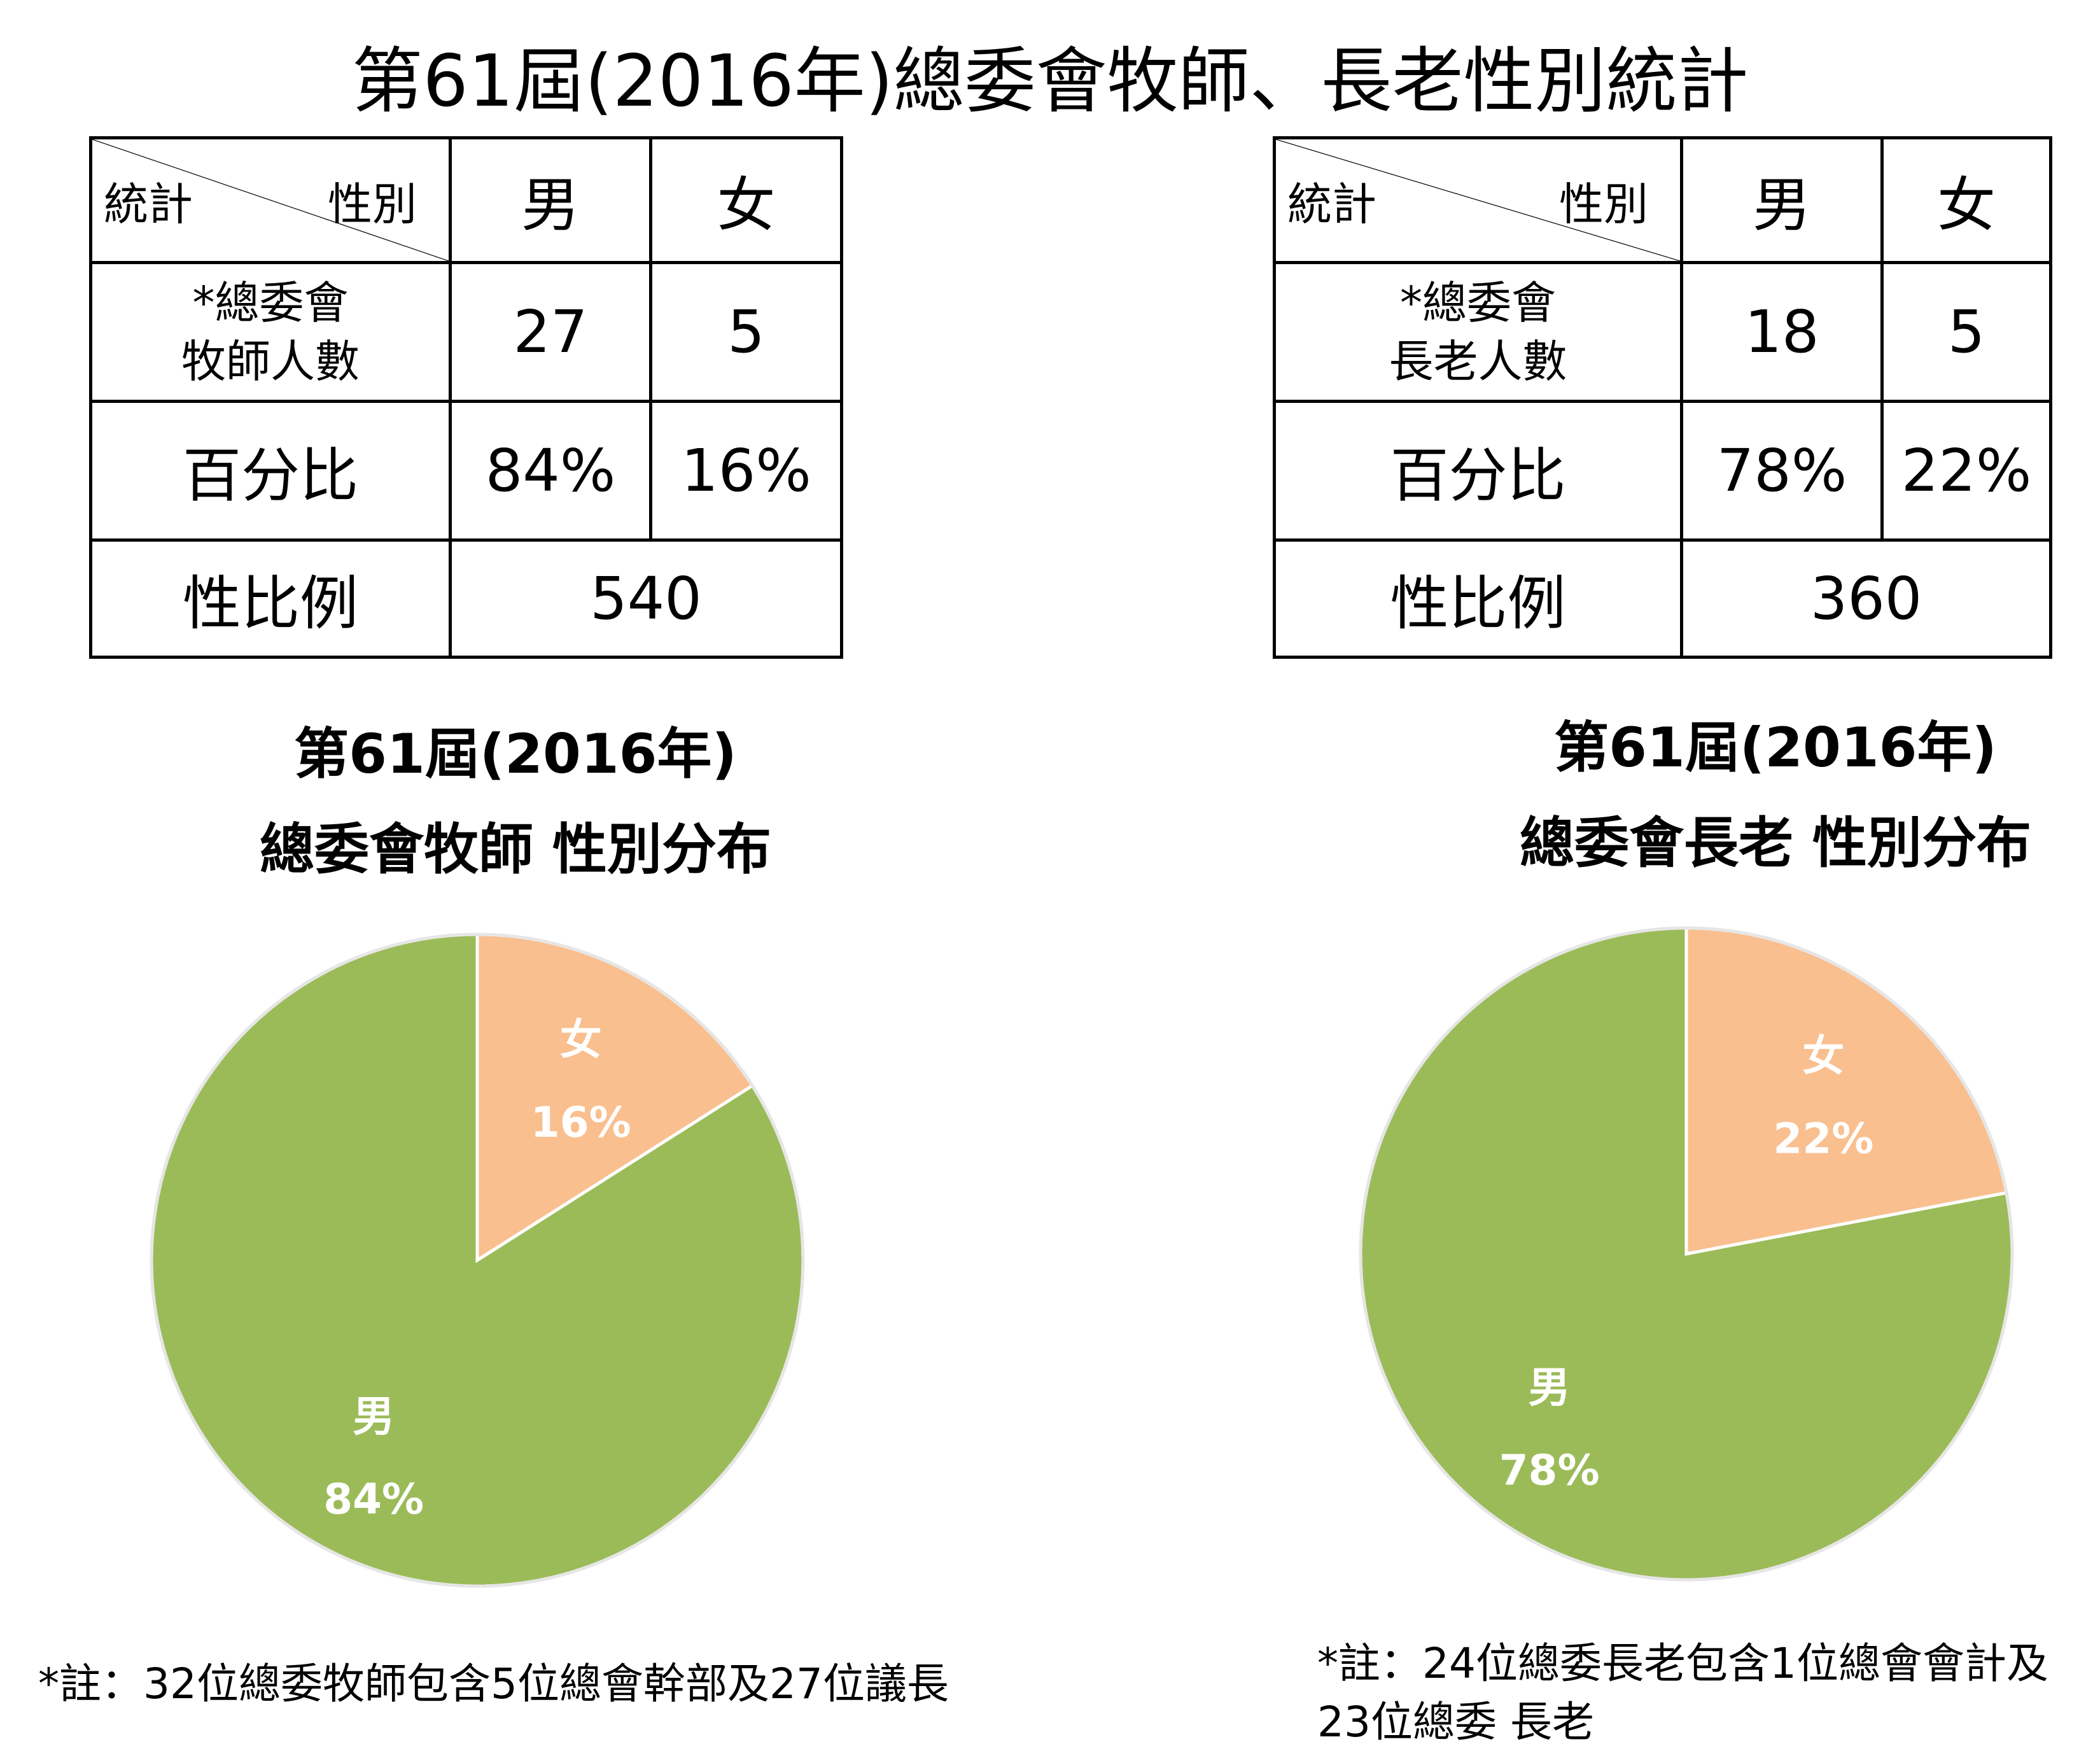 Image resolution: width=2100 pixels, height=1758 pixels. What do you see at coordinates (581, 1123) in the screenshot?
I see `pastor-slice-percent-female: 16%` at bounding box center [581, 1123].